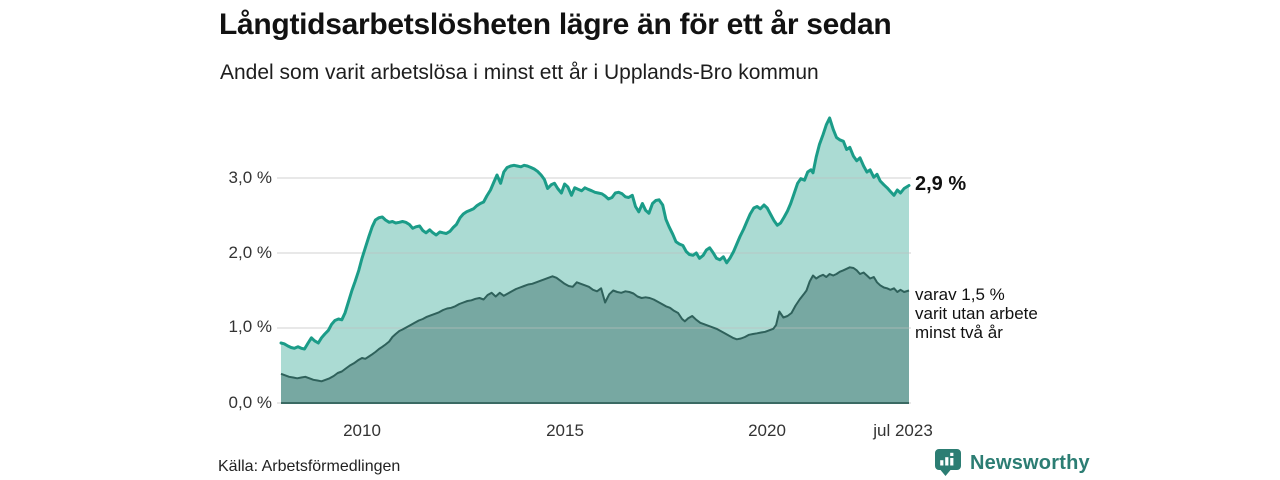 The height and width of the screenshot is (480, 1280). Describe the element at coordinates (903, 430) in the screenshot. I see `x-tick-jul-2023: jul 2023` at that location.